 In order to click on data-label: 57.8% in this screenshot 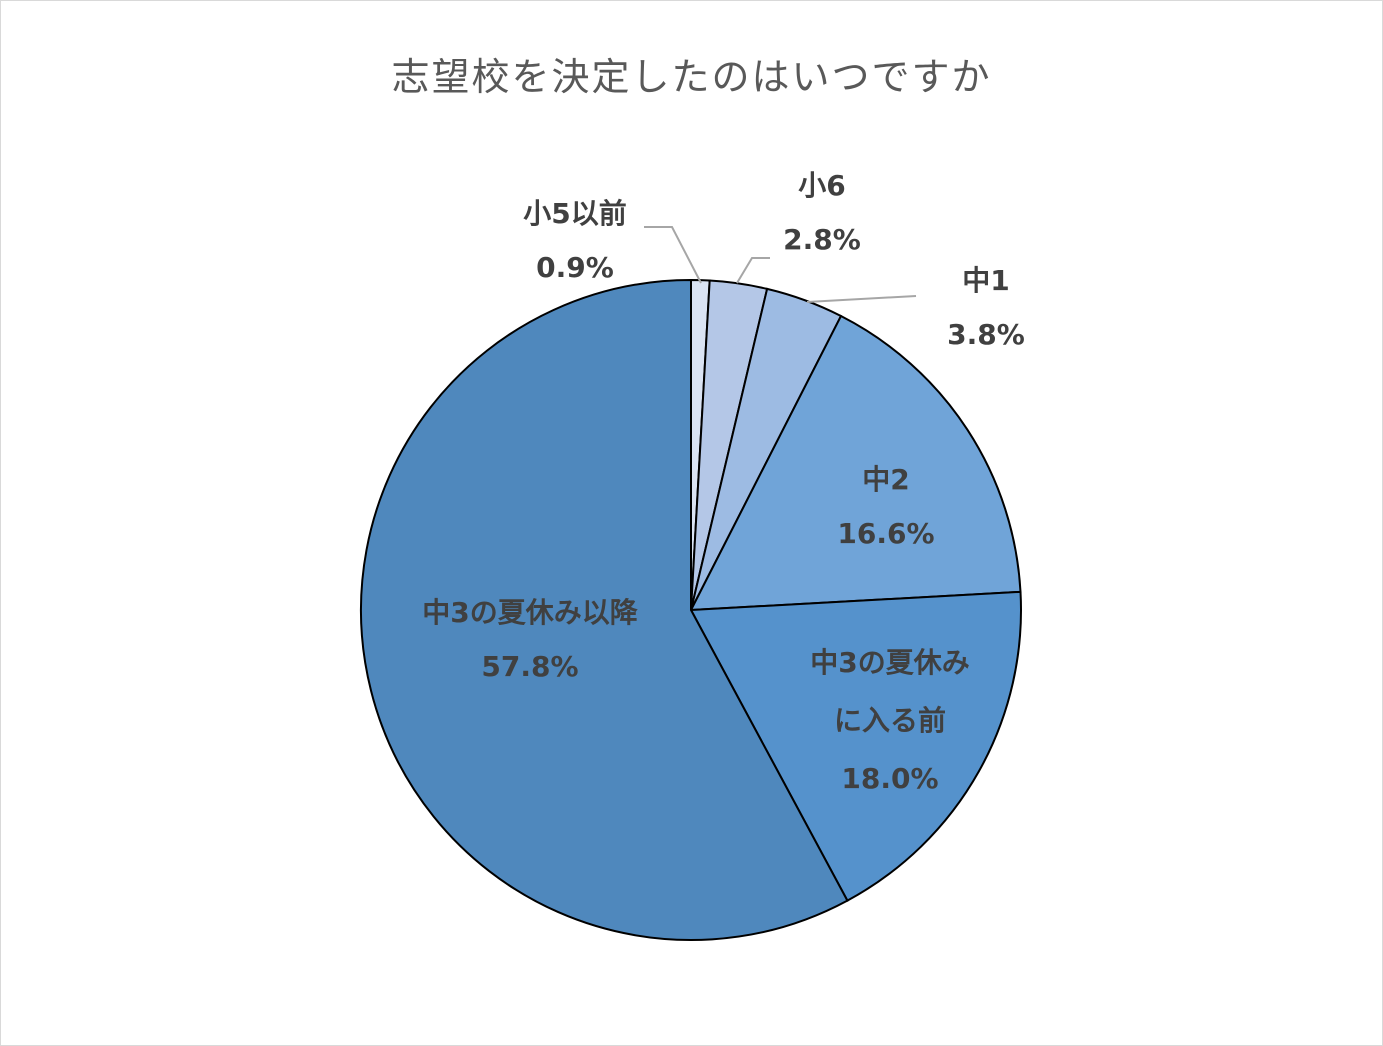, I will do `click(529, 666)`.